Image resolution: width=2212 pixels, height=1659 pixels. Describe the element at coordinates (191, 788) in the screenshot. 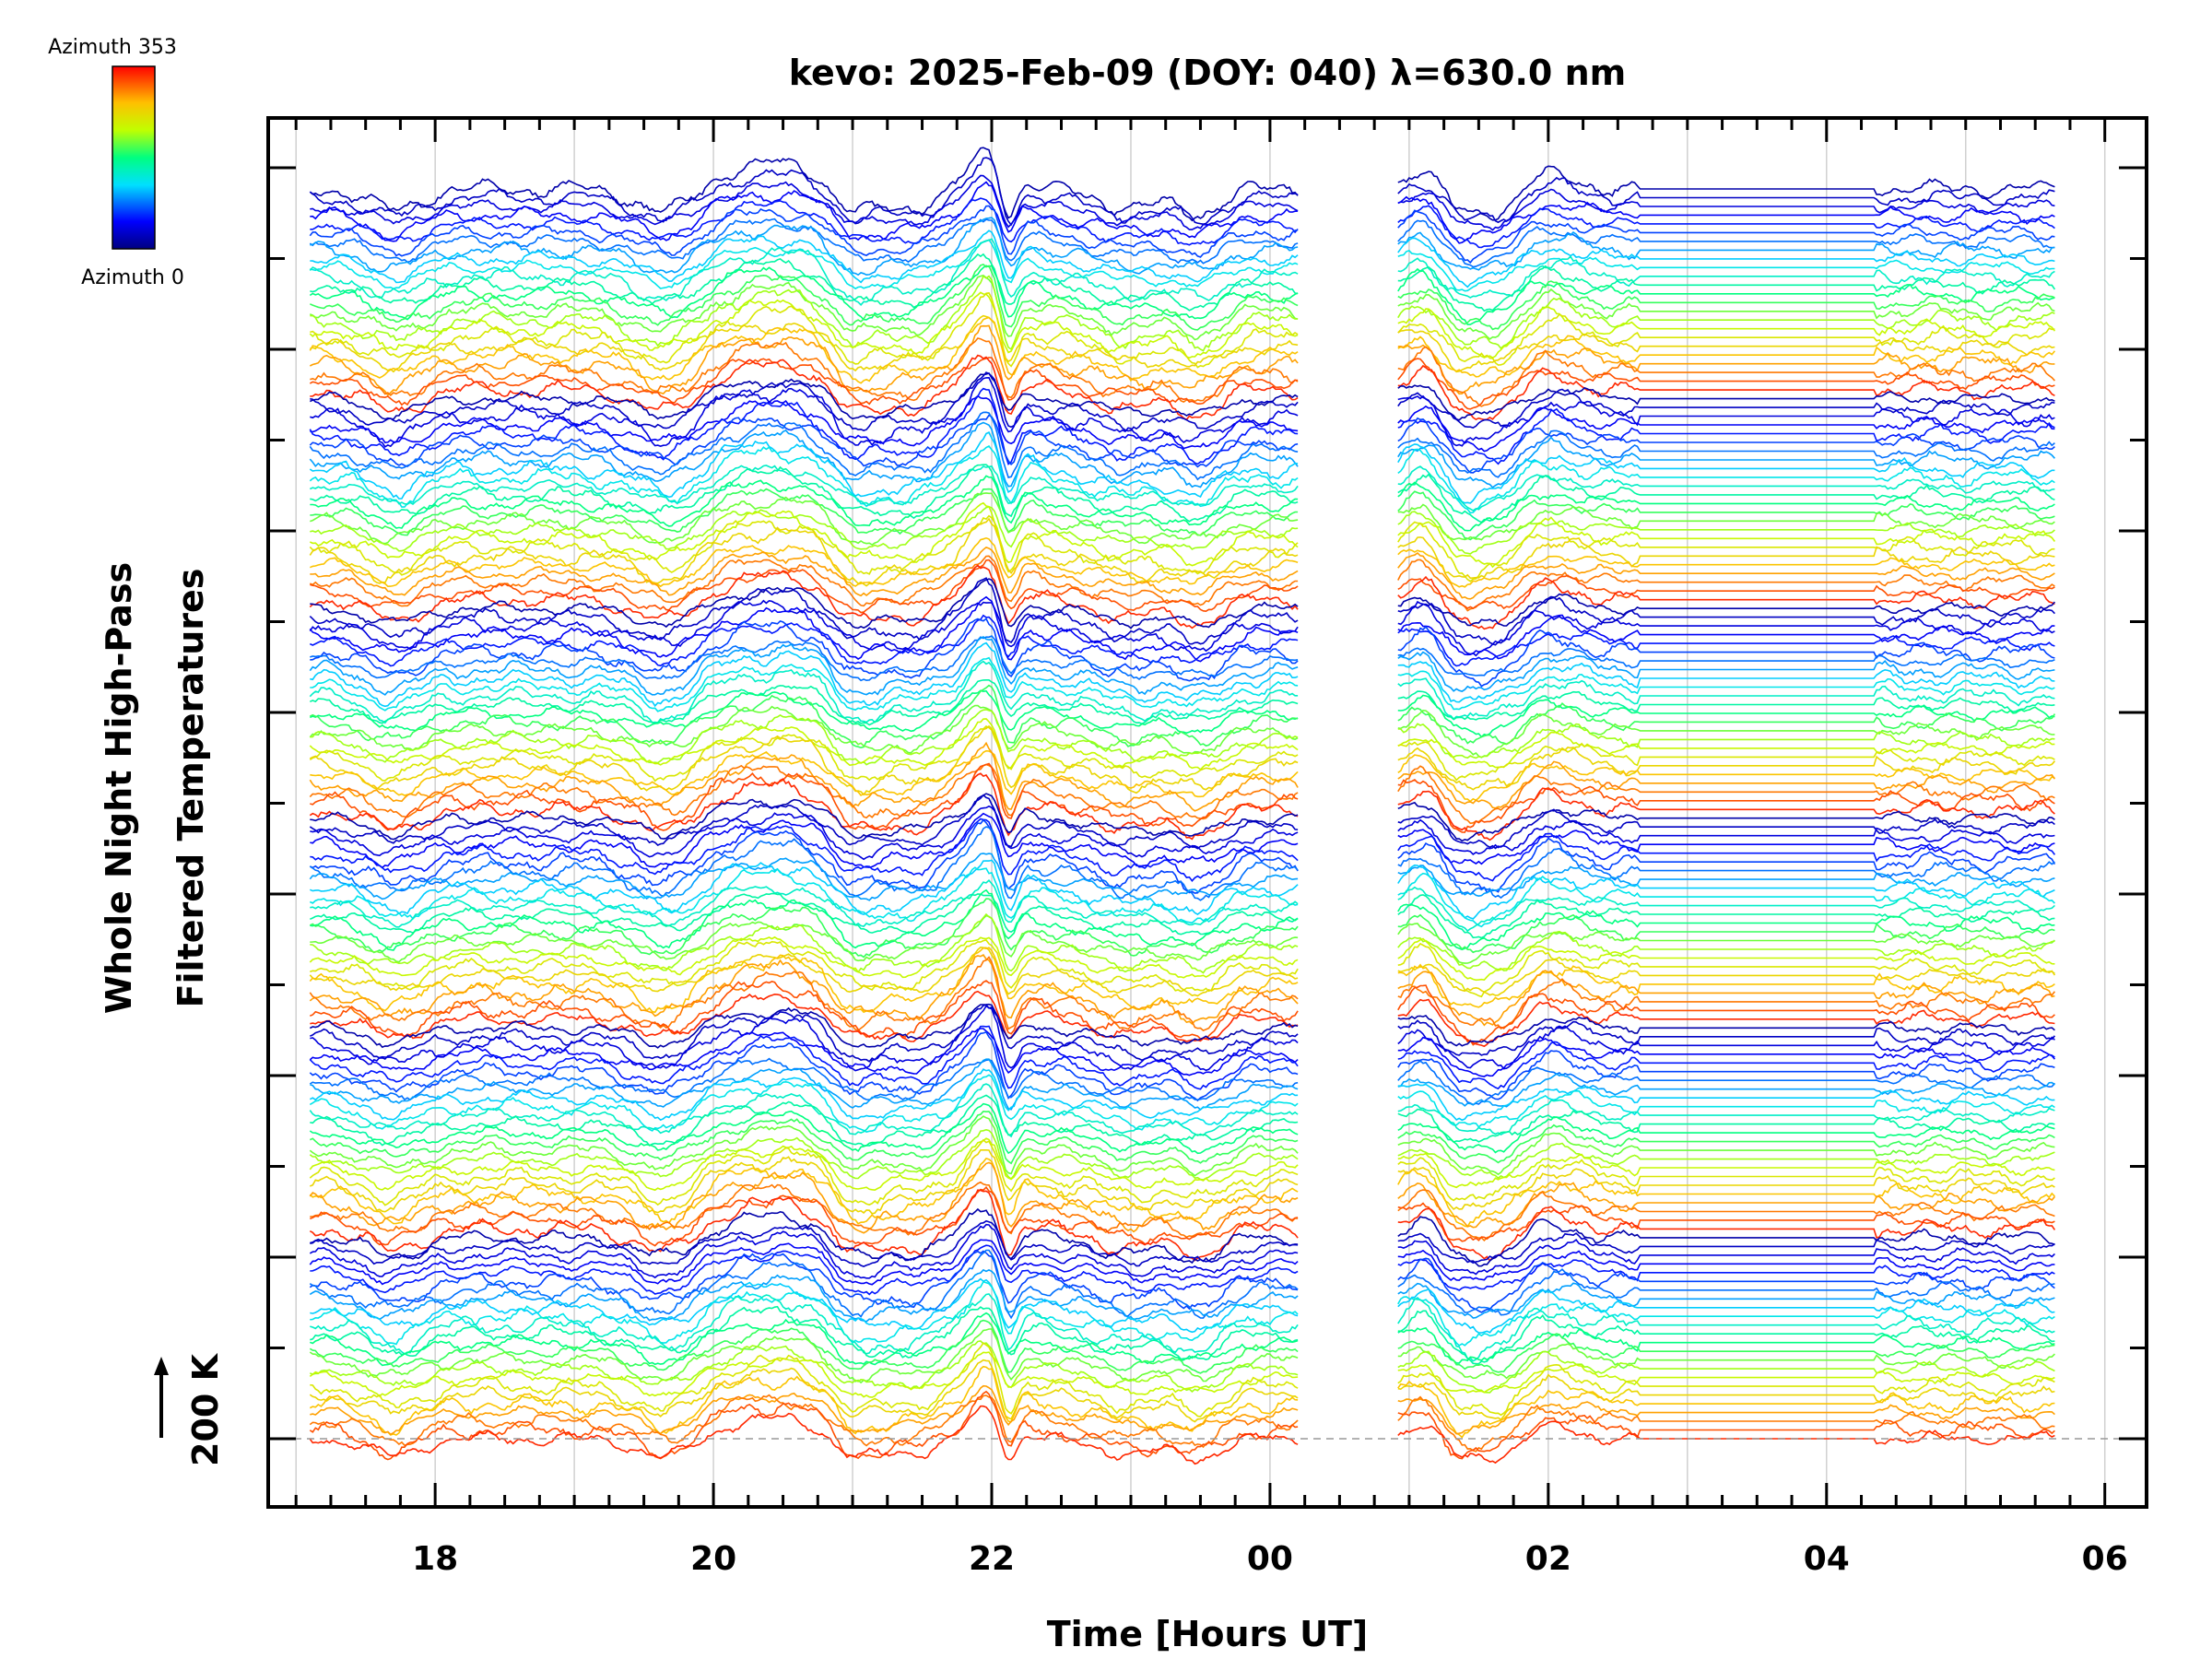

I see `y-axis-label-line2: Filtered Temperatures` at that location.